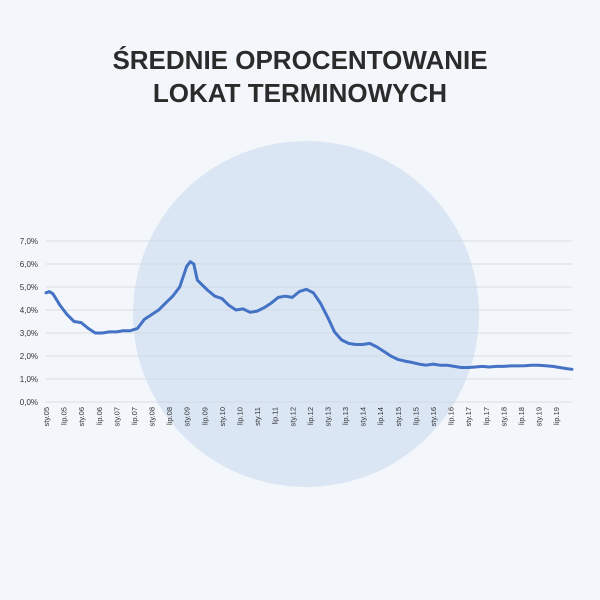 This screenshot has width=600, height=600. What do you see at coordinates (327, 416) in the screenshot?
I see `x-tick-label: sty.13` at bounding box center [327, 416].